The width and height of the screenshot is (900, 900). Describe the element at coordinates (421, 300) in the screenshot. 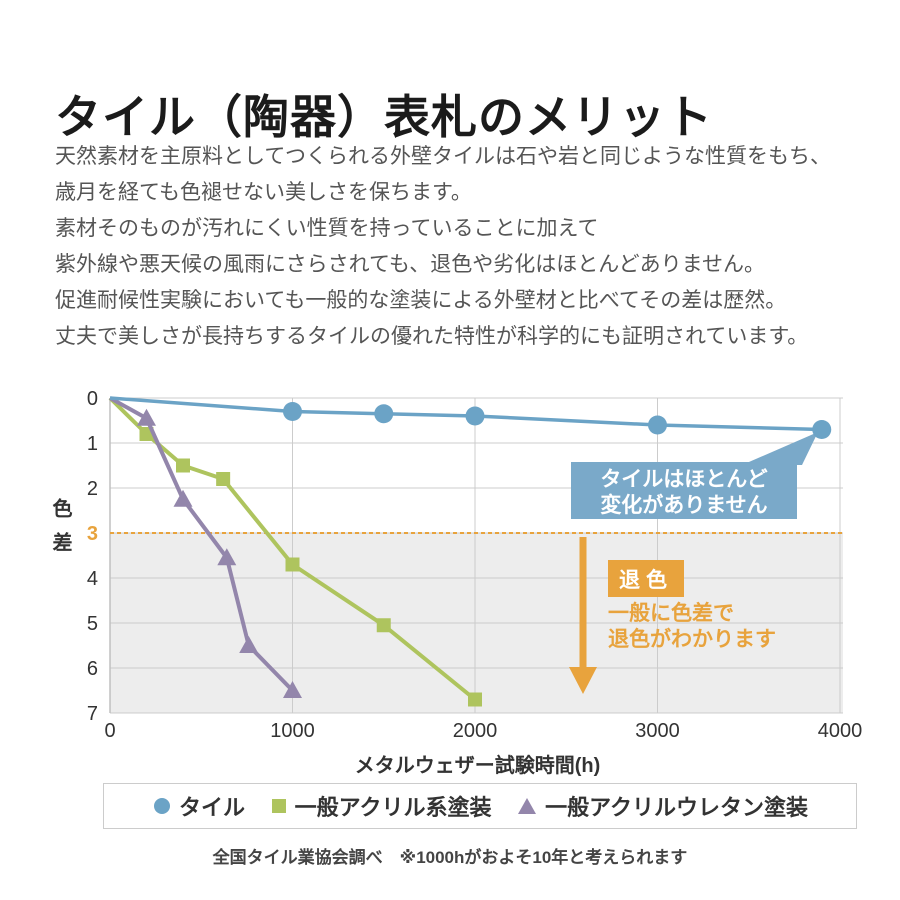

I see `body-line: 促進耐候性実験においても一般的な塗装による外壁材と比べてその差は歴然。` at that location.